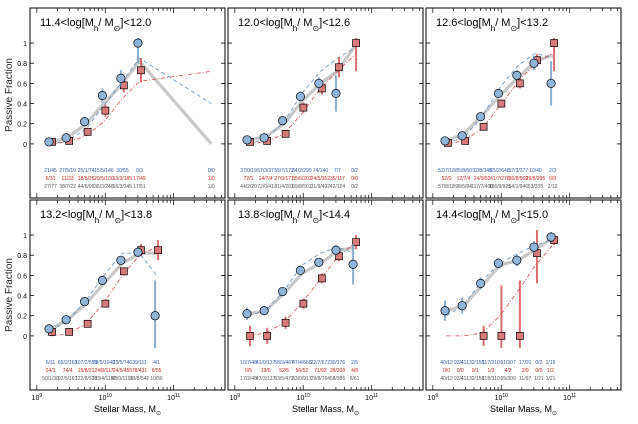 The height and width of the screenshot is (424, 638). Describe the element at coordinates (446, 363) in the screenshot. I see `count-blue: 40/12` at that location.